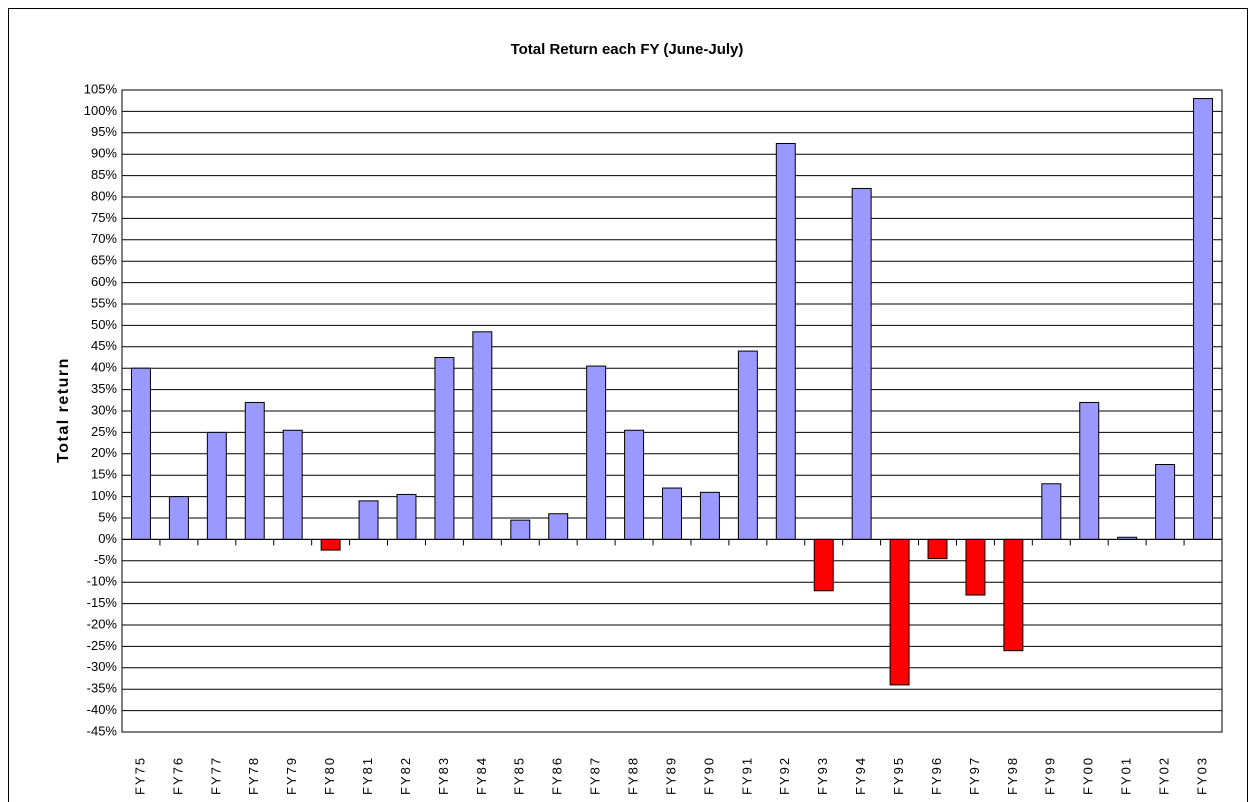  What do you see at coordinates (107, 516) in the screenshot?
I see `y-tick-label: 5%` at bounding box center [107, 516].